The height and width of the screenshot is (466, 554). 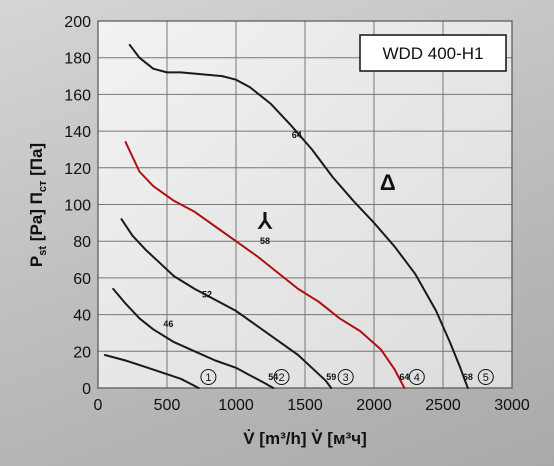 What do you see at coordinates (98, 405) in the screenshot?
I see `x-tick-label: 0` at bounding box center [98, 405].